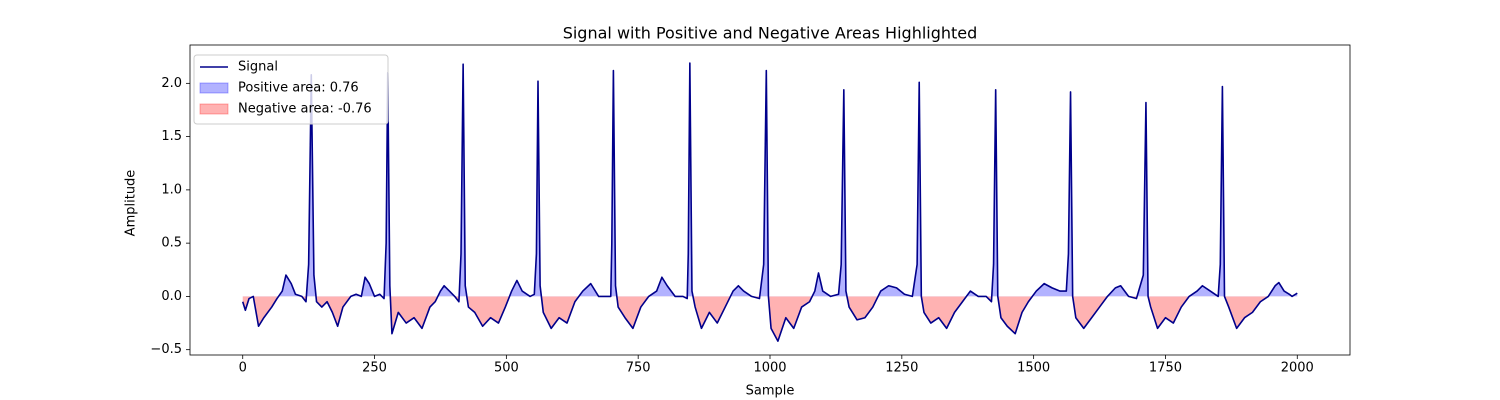  I want to click on y-tick-label: 0.5, so click(171, 243).